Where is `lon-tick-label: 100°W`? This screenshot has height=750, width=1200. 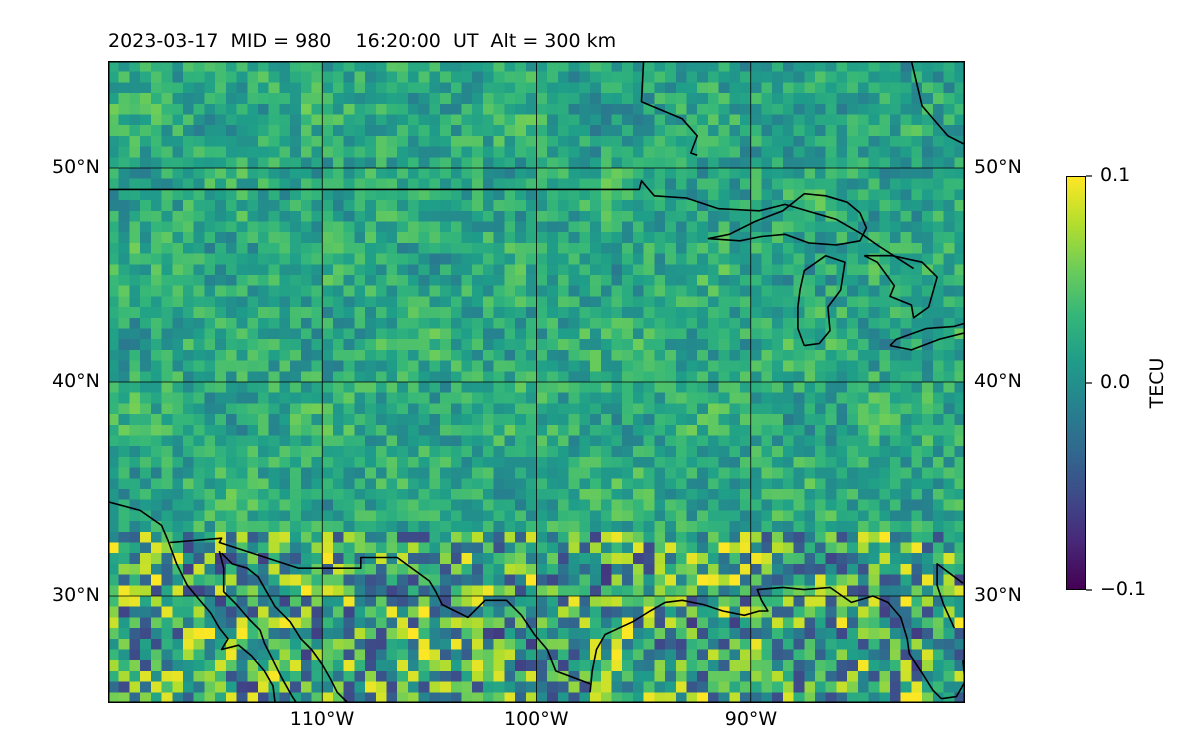
lon-tick-label: 100°W is located at coordinates (536, 719).